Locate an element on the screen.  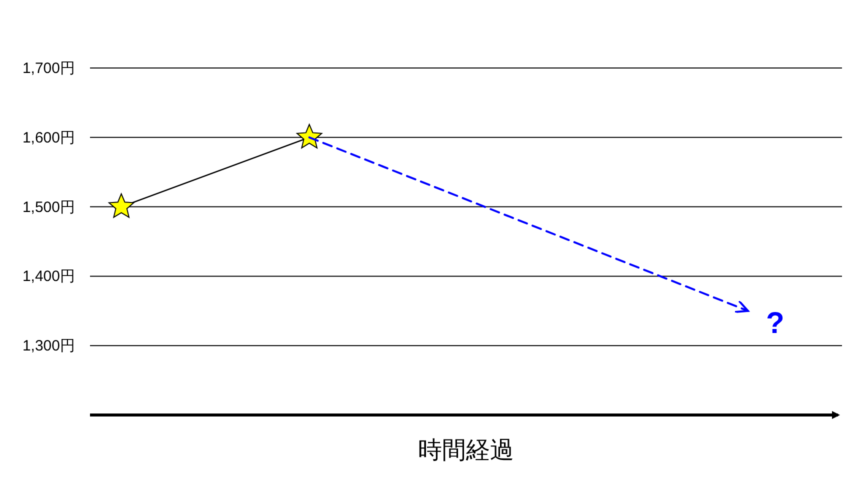
y-tick-label: 1,400円 is located at coordinates (48, 277).